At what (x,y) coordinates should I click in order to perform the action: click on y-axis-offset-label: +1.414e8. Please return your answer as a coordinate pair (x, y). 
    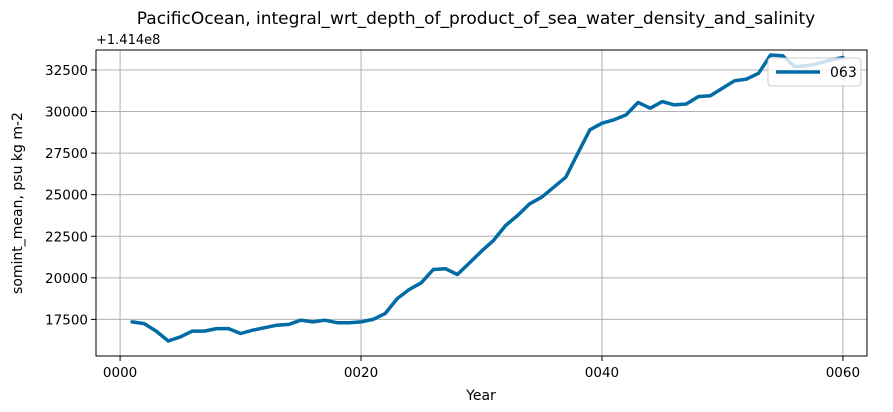
    Looking at the image, I should click on (128, 40).